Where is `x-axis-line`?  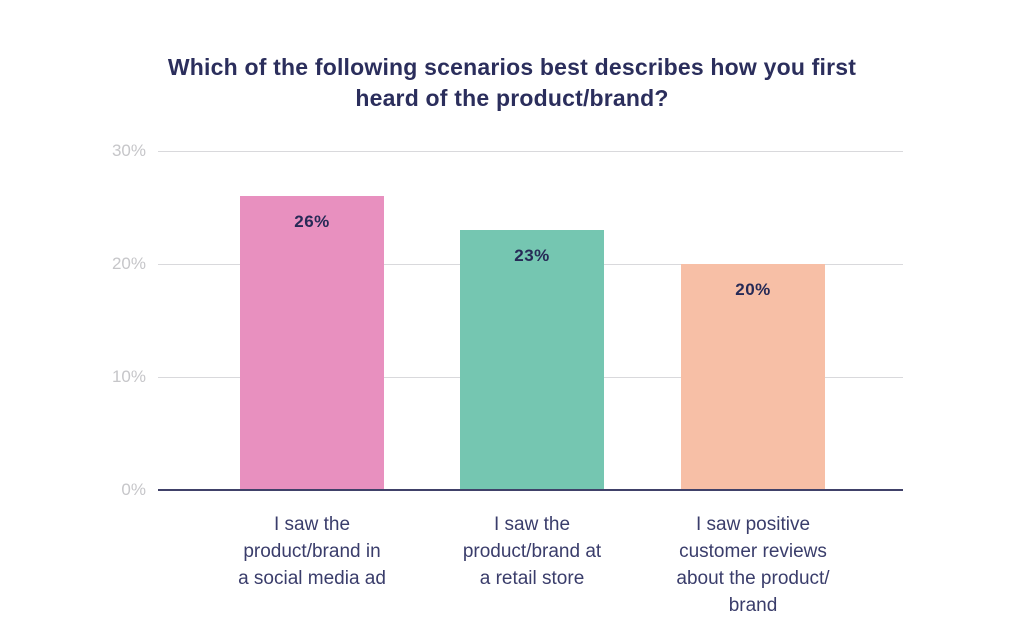 x-axis-line is located at coordinates (530, 490).